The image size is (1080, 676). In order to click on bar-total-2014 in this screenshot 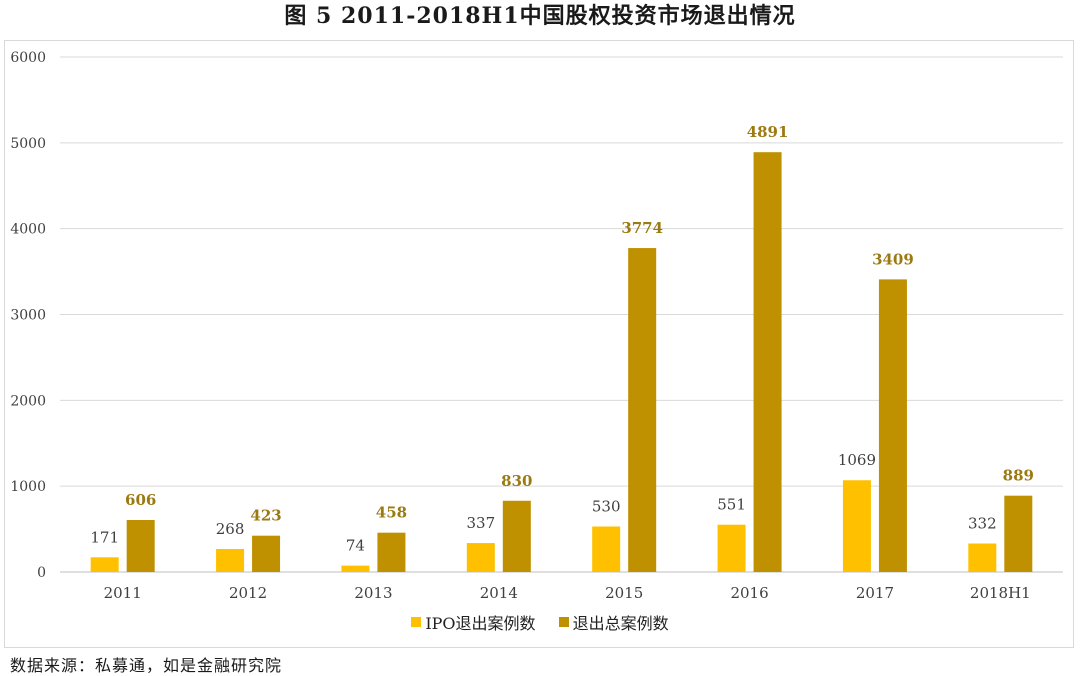, I will do `click(516, 536)`.